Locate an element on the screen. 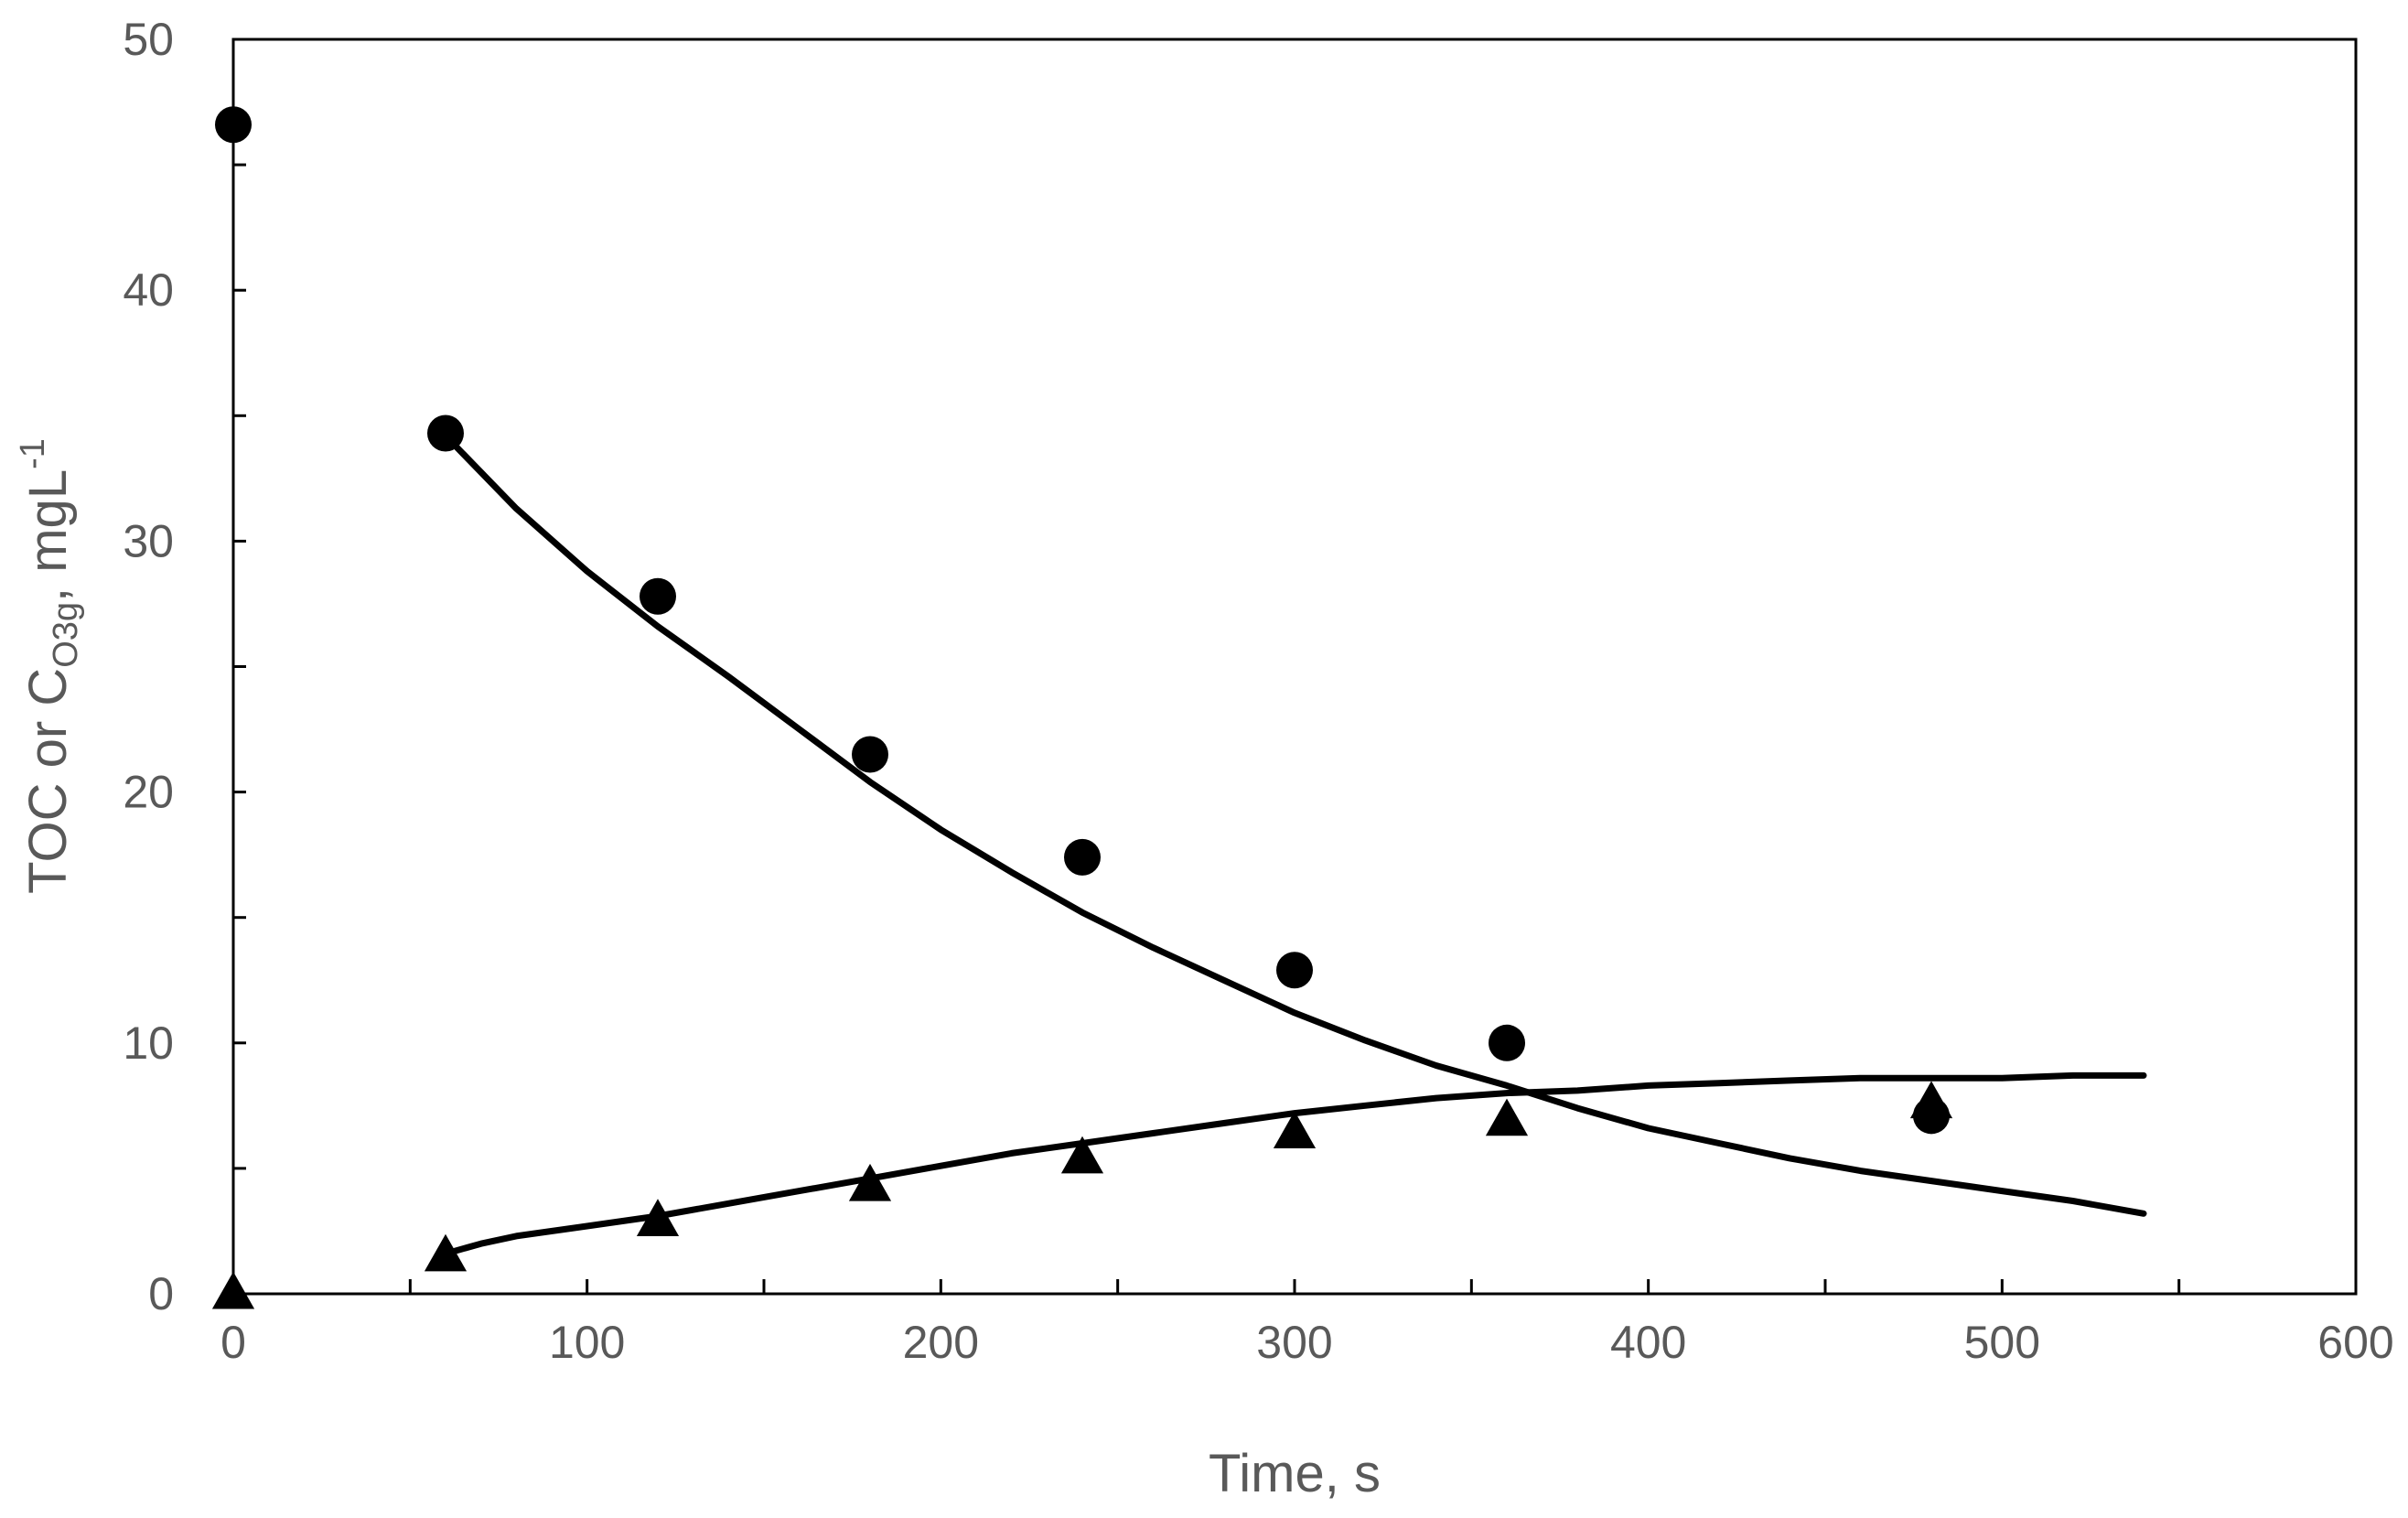  y-axis-title-suffix: , mgL is located at coordinates (48, 535).